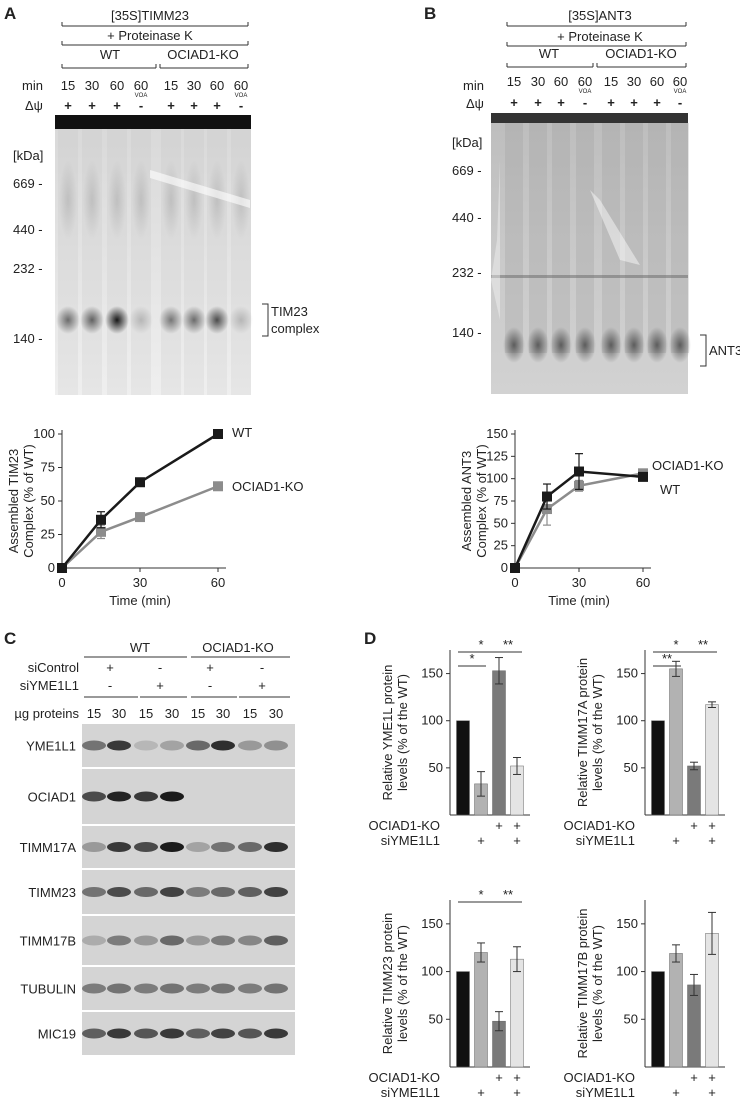 This screenshot has height=1097, width=740. Describe the element at coordinates (171, 85) in the screenshot. I see `panel-a-min-4: 15` at that location.